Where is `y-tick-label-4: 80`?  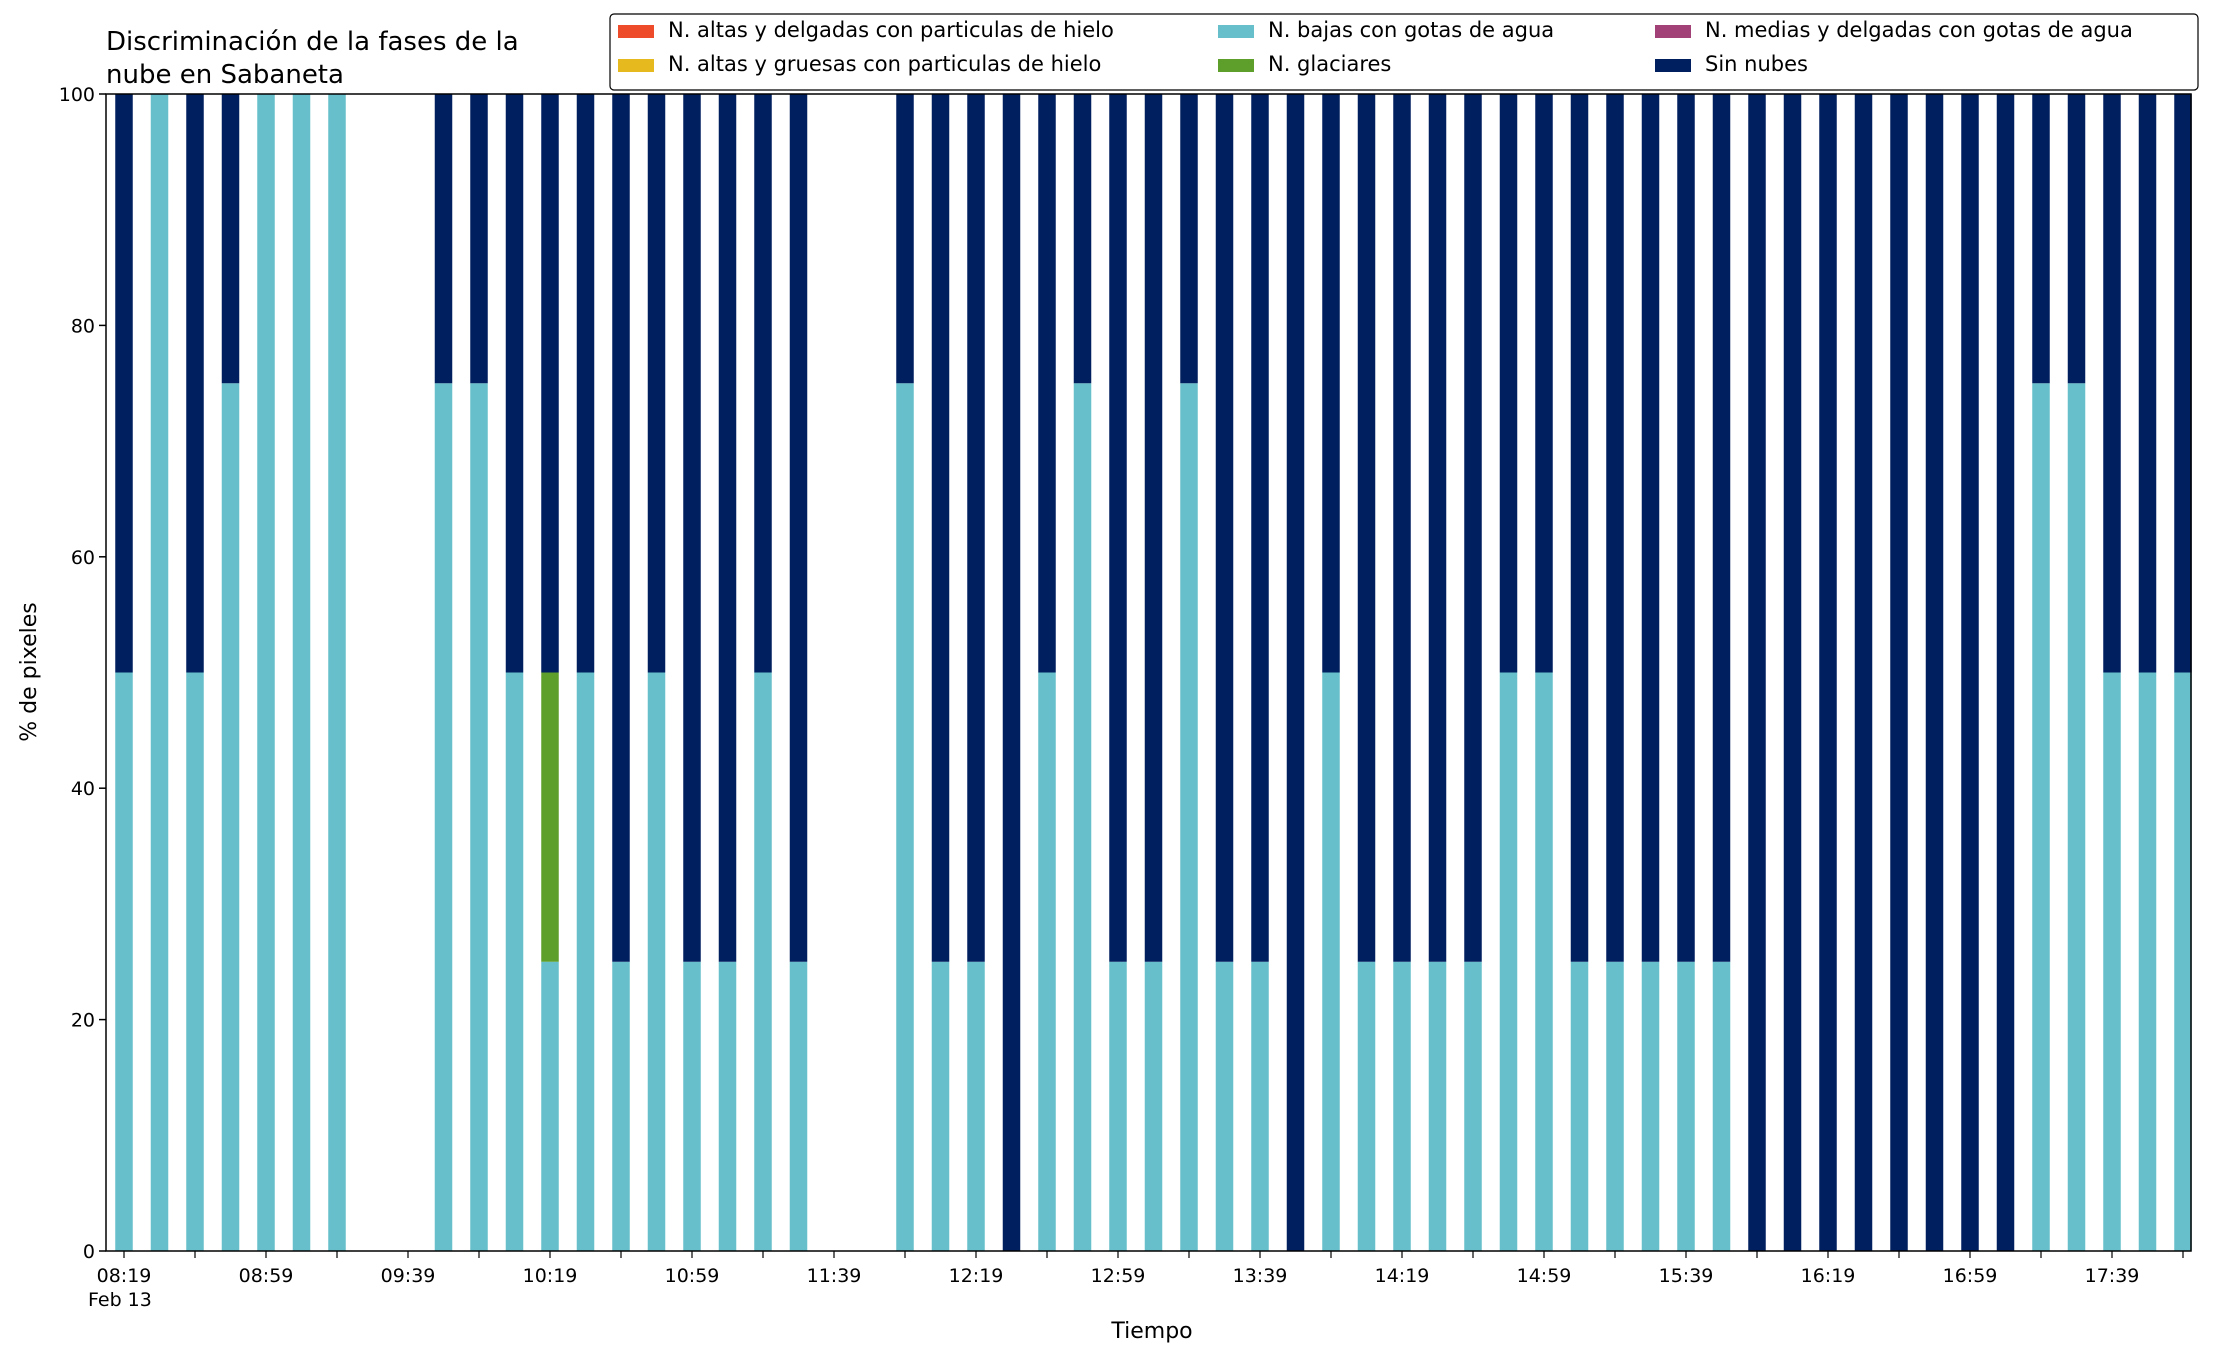
y-tick-label-4: 80 is located at coordinates (83, 326).